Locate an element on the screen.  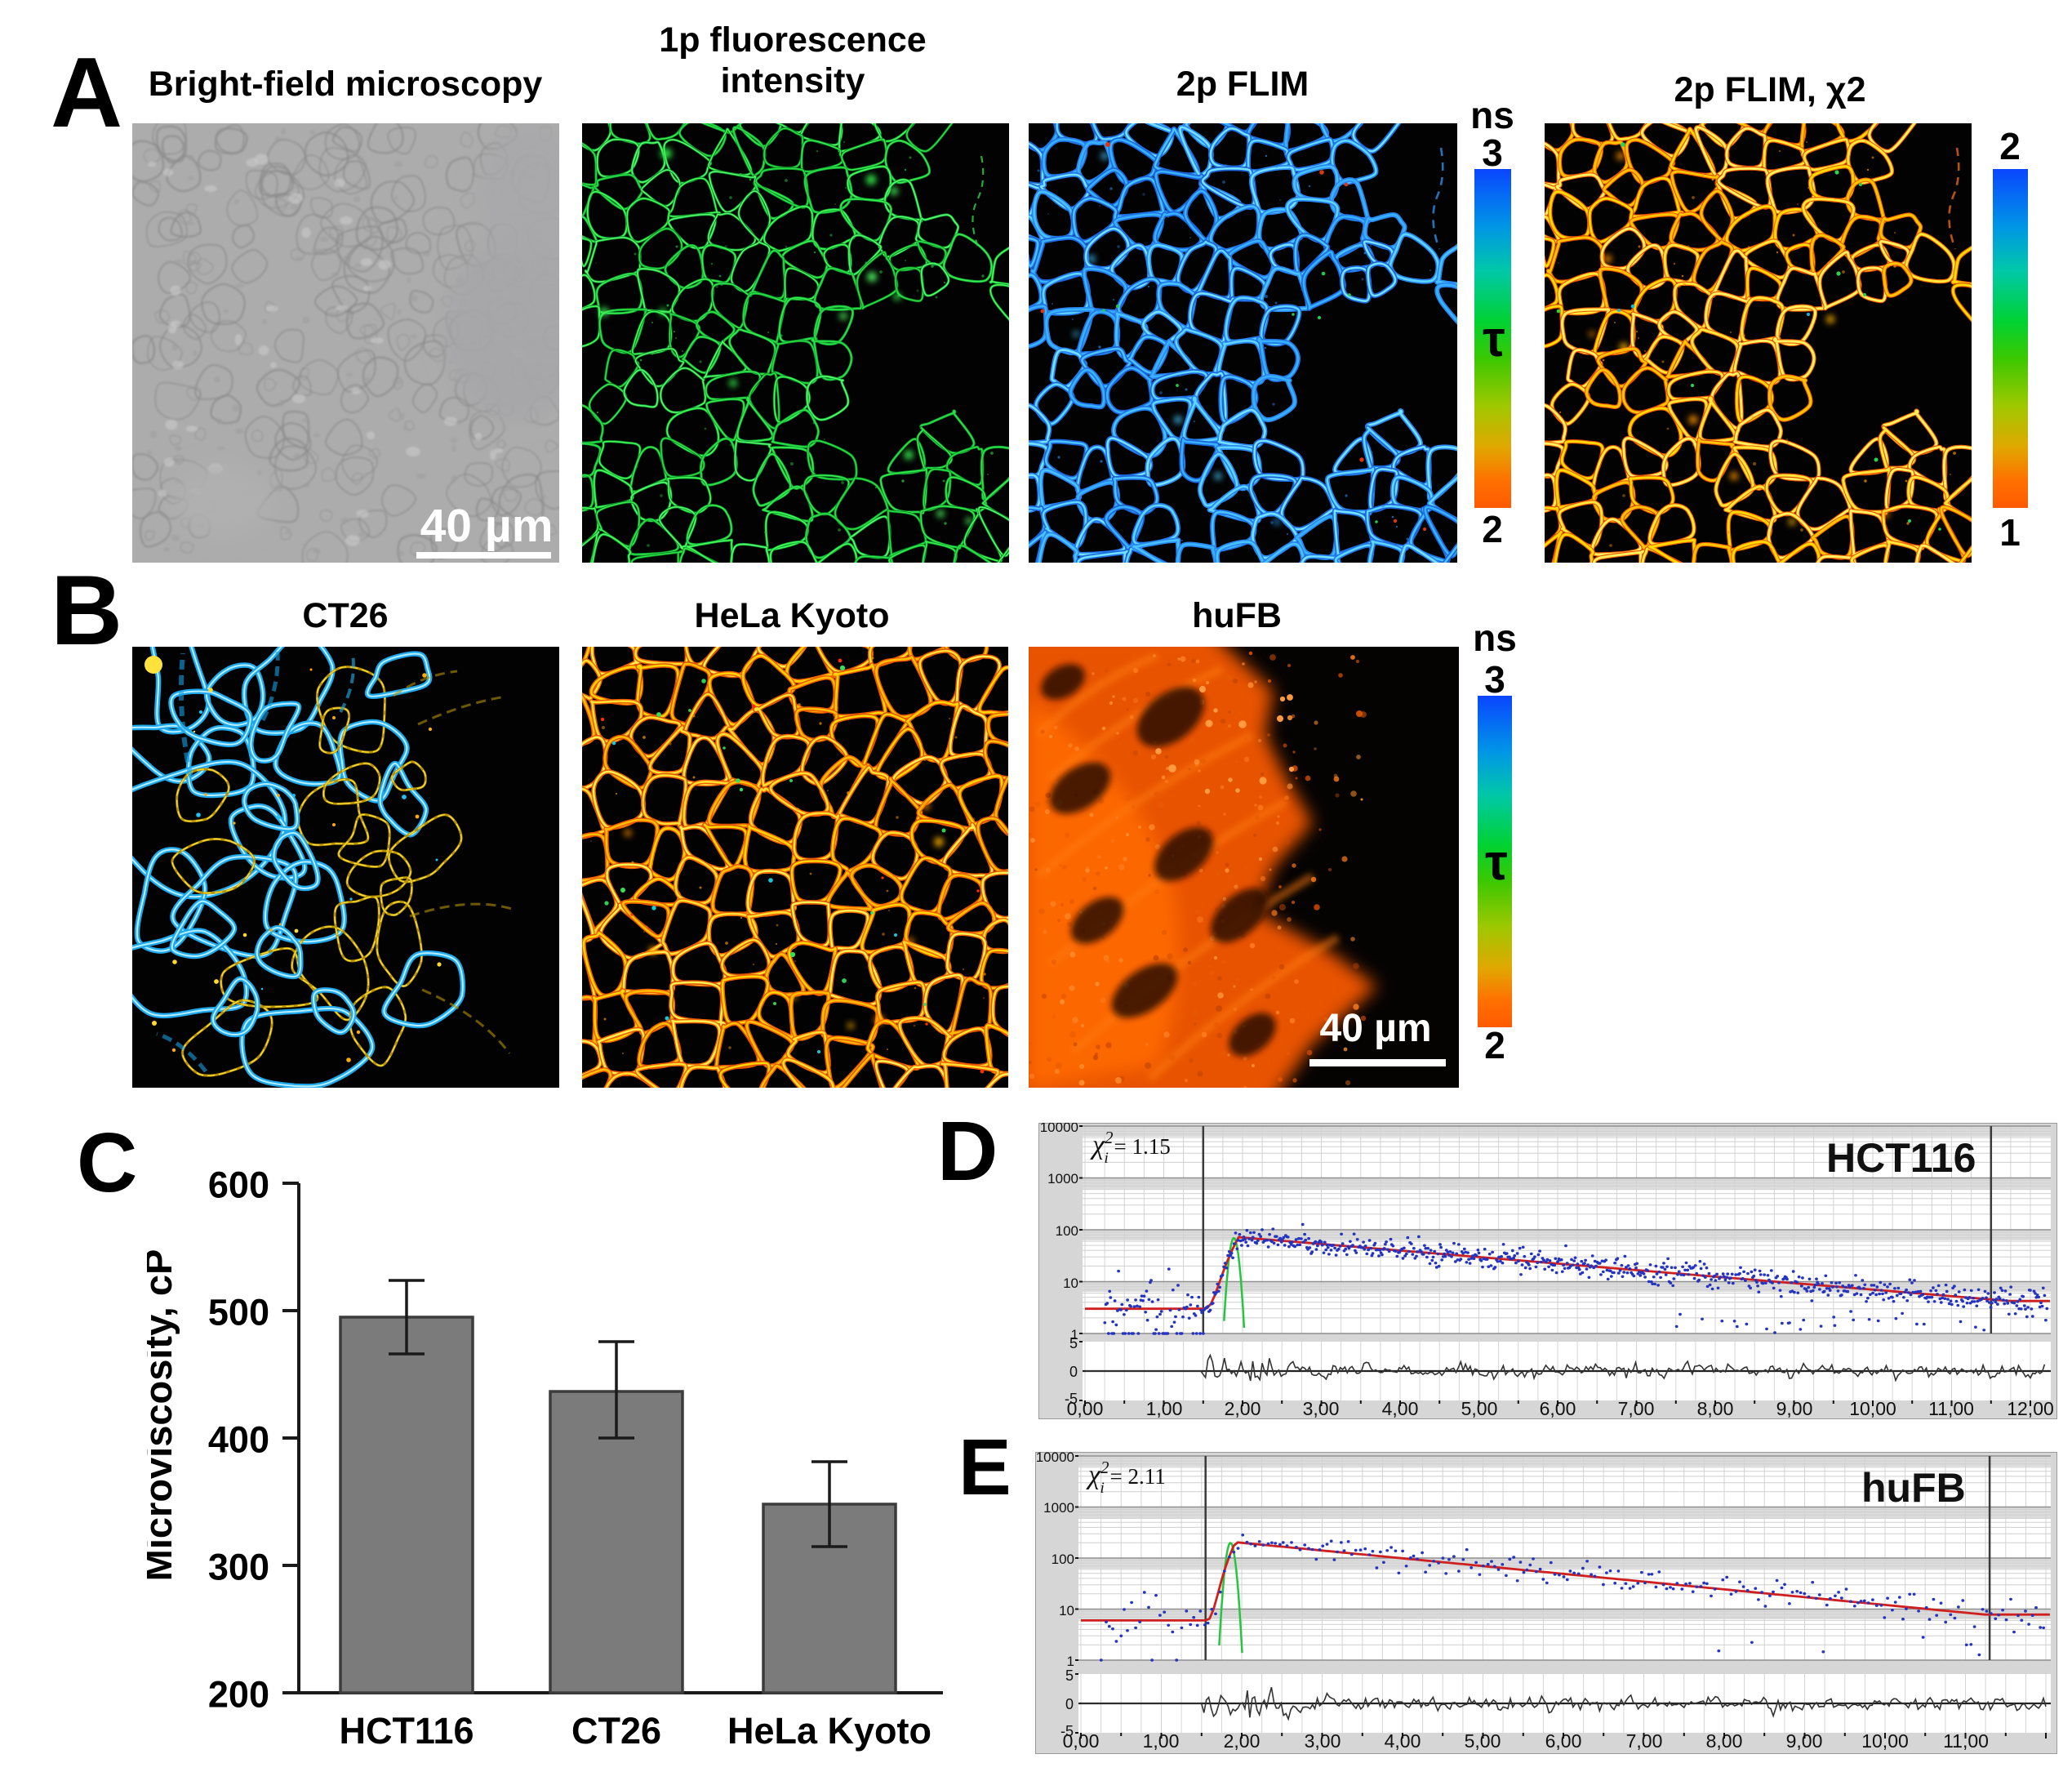
svg-text: Microviscosity, cP is located at coordinates (163, 1415).